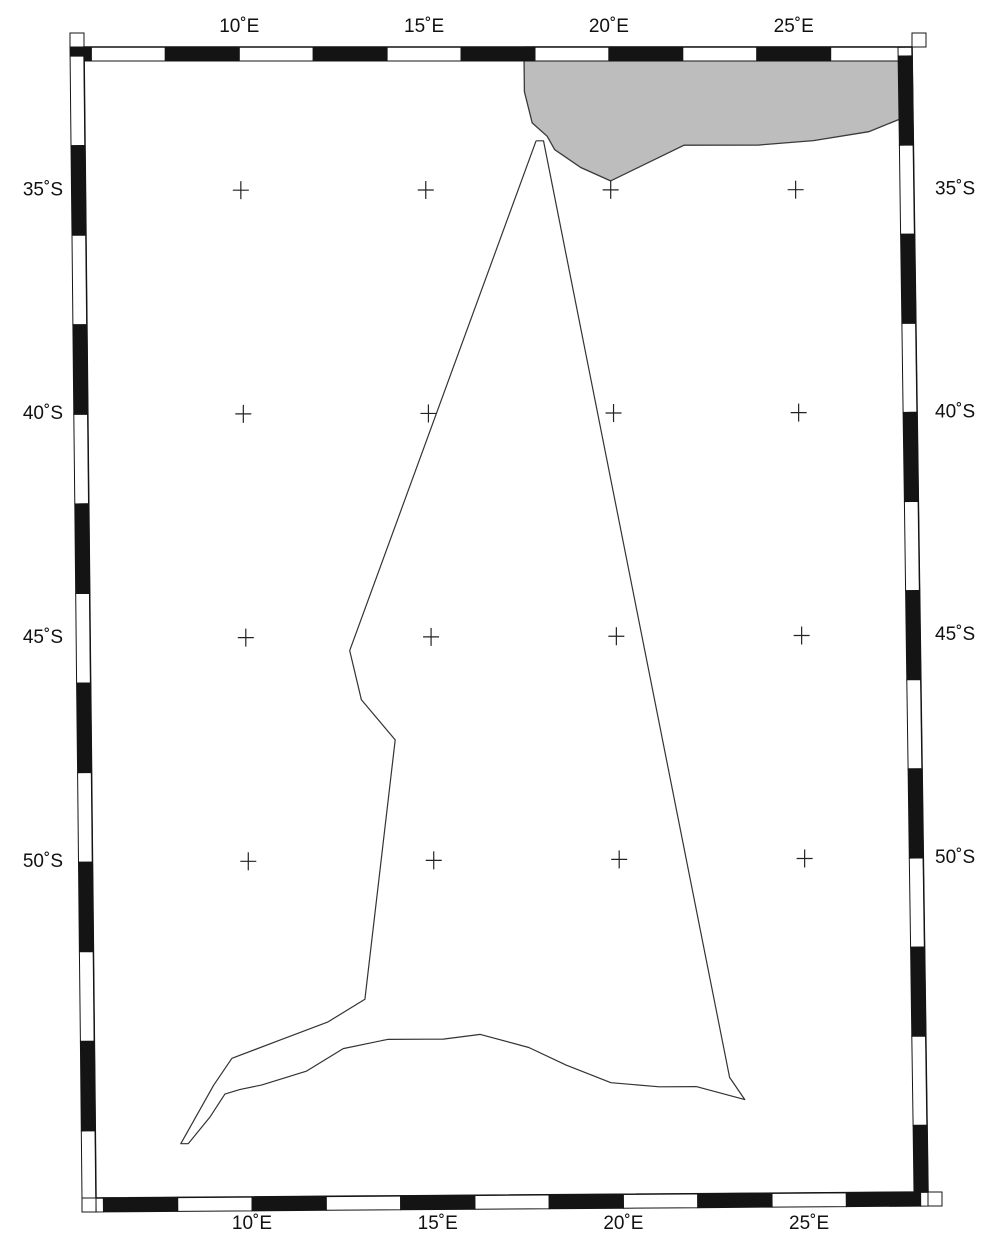 This screenshot has height=1245, width=1003. What do you see at coordinates (43, 413) in the screenshot?
I see `left-lat-label: 40˚S` at bounding box center [43, 413].